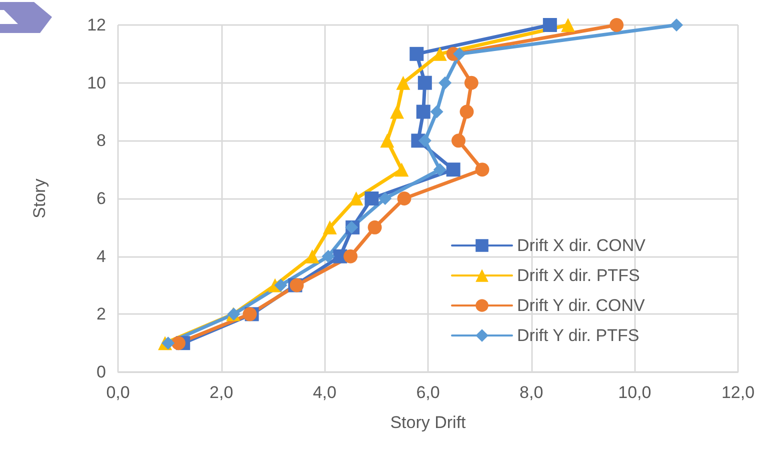 Image resolution: width=762 pixels, height=450 pixels. I want to click on x-tick-label: 8,0, so click(532, 392).